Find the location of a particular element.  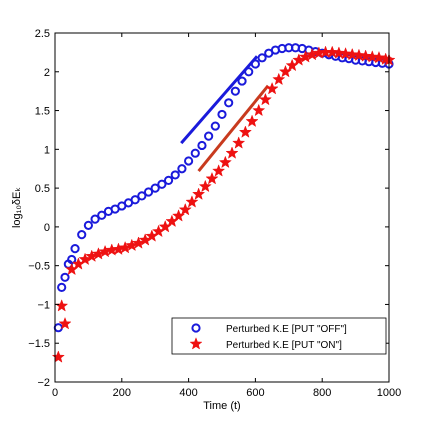

x-tick-label: 1000 is located at coordinates (389, 393).